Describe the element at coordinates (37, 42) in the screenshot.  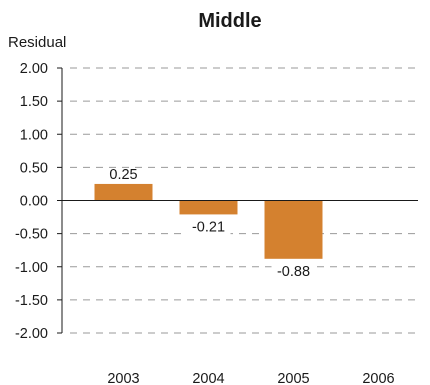
I see `y-axis-label: Residual` at that location.